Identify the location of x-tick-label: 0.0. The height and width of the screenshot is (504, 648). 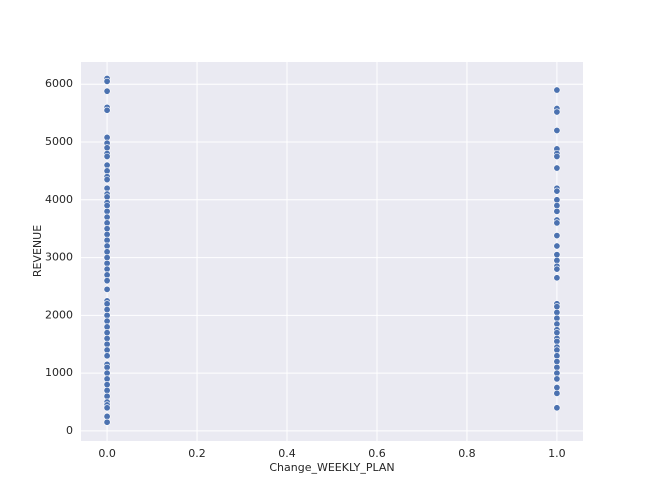
(107, 453).